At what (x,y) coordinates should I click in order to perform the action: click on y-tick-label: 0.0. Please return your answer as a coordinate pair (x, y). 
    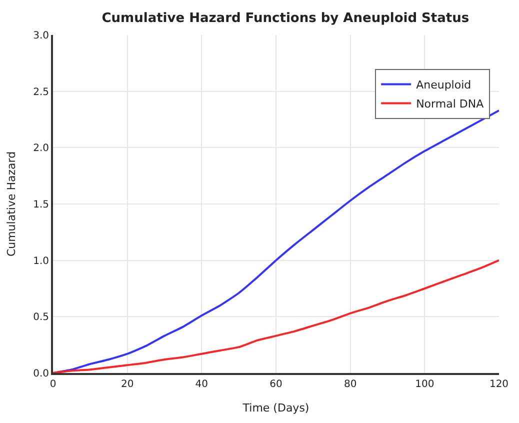
    Looking at the image, I should click on (41, 374).